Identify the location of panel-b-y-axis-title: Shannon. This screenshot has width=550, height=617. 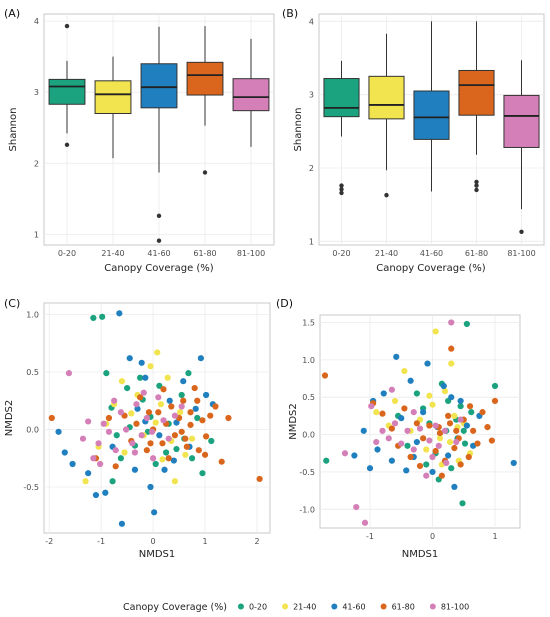
(298, 130).